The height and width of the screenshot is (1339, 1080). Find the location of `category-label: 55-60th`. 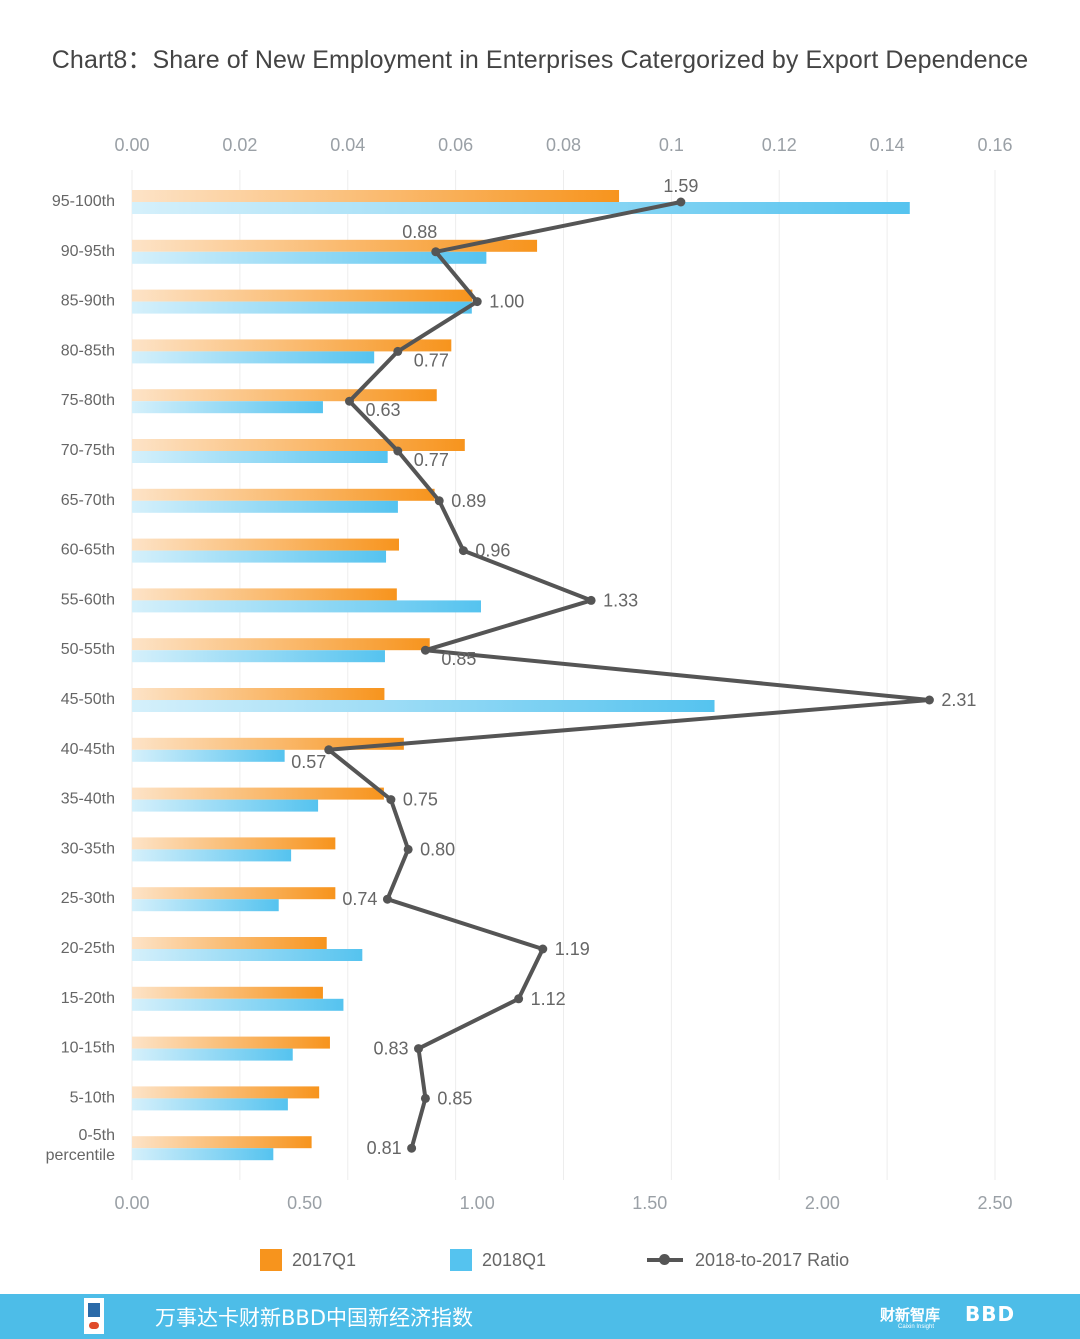

category-label: 55-60th is located at coordinates (88, 599).